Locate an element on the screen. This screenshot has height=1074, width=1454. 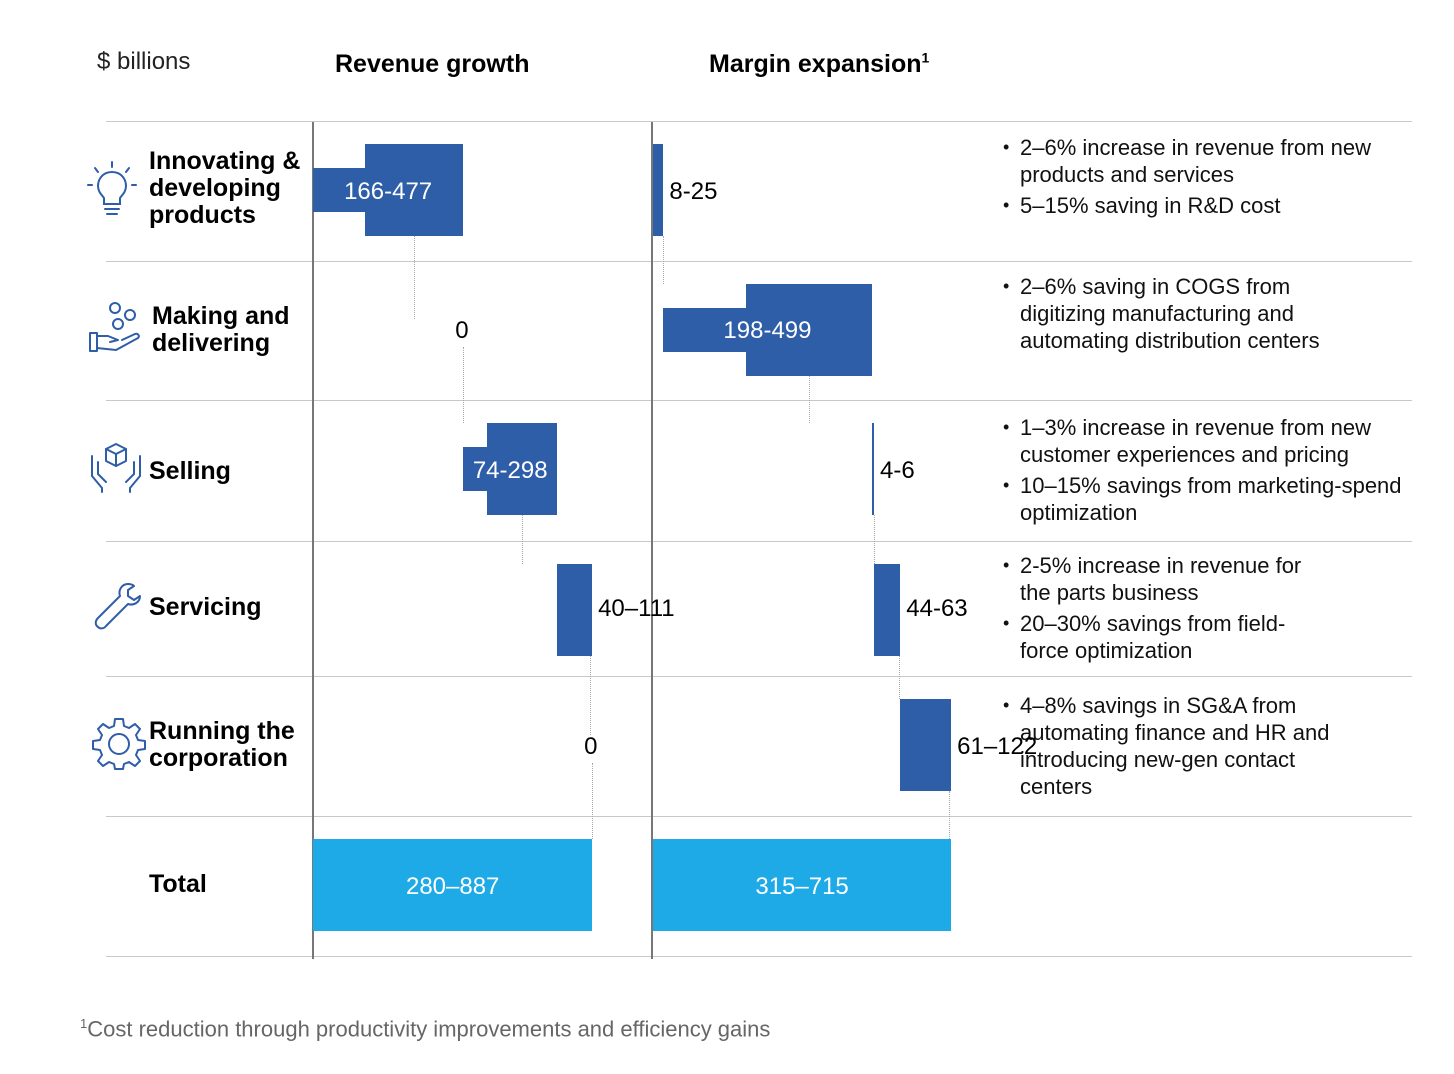
row-label-line: Total is located at coordinates (178, 884).